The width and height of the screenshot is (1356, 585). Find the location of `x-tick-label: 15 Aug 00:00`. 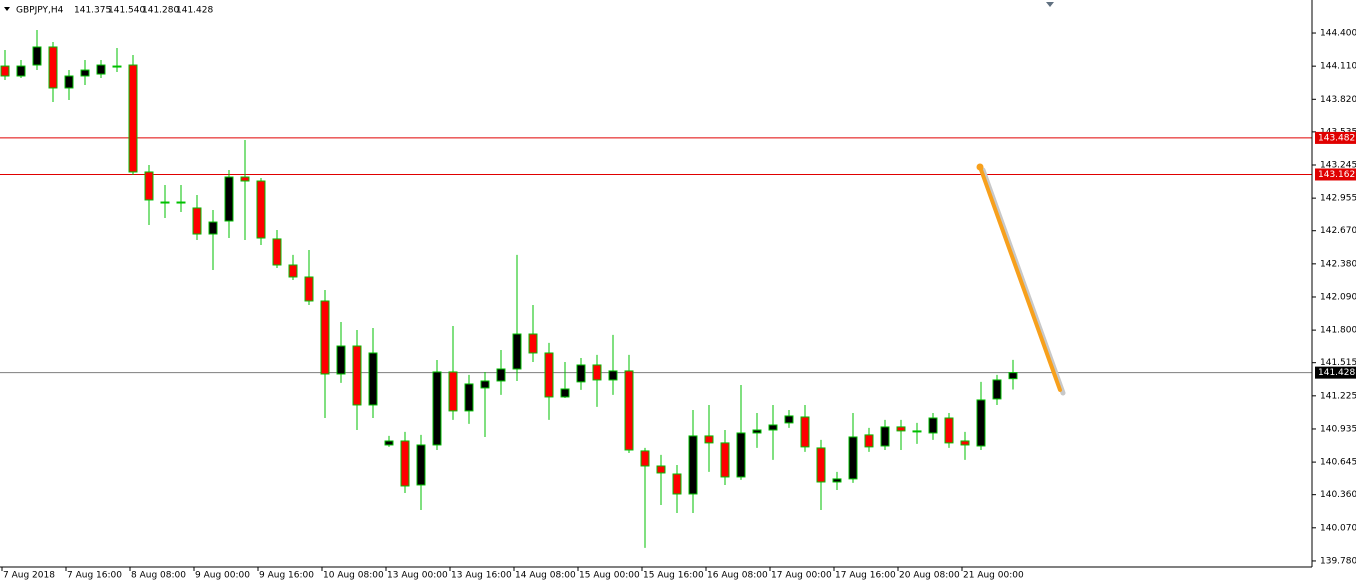

x-tick-label: 15 Aug 00:00 is located at coordinates (609, 576).